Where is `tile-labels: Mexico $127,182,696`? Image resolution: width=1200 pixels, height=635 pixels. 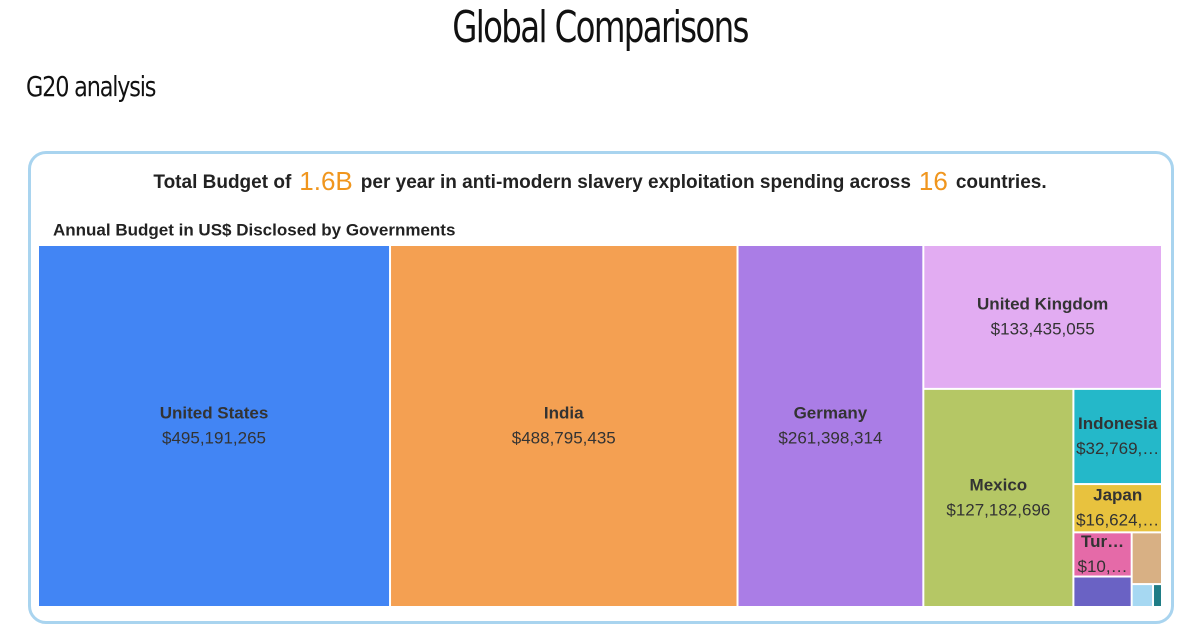 tile-labels: Mexico $127,182,696 is located at coordinates (998, 497).